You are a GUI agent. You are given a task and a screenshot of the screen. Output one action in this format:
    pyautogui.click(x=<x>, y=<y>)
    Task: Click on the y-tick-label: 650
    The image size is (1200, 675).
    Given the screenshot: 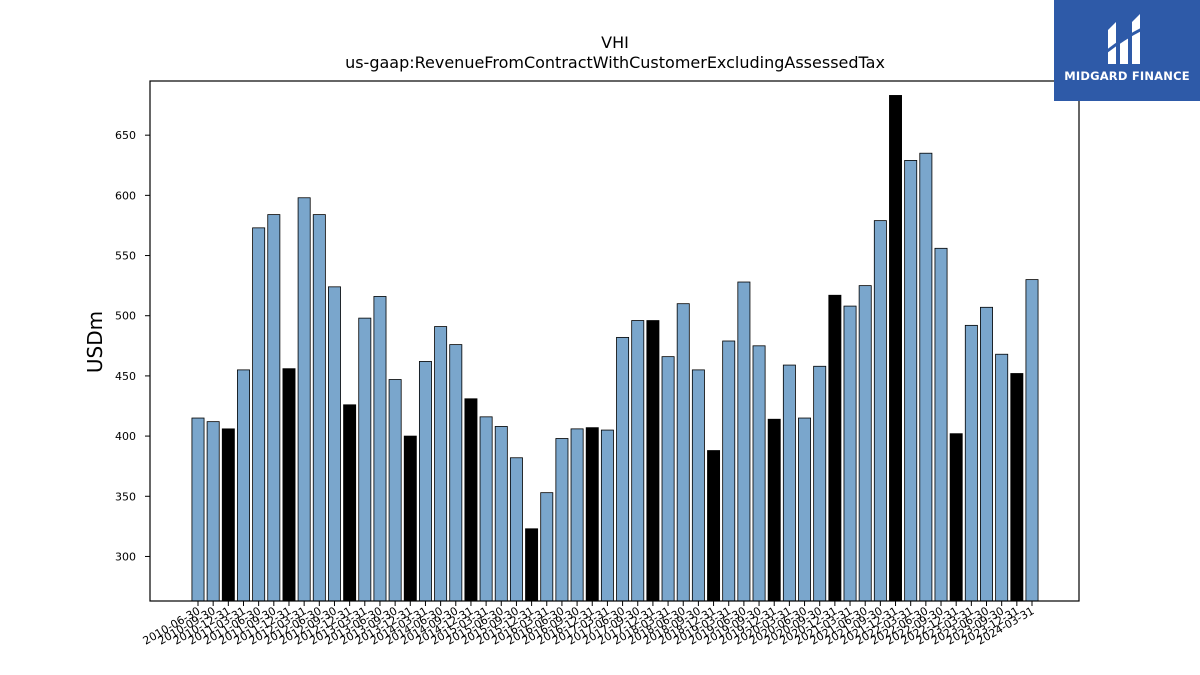 What is the action you would take?
    pyautogui.click(x=125, y=135)
    